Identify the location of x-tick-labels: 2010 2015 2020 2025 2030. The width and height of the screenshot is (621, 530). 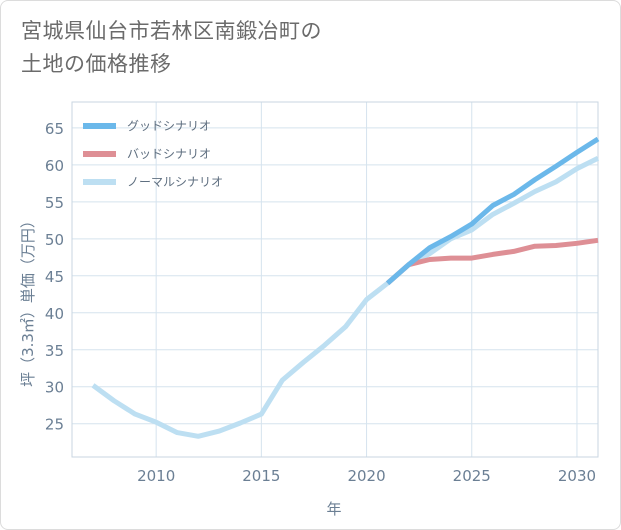
(366, 476).